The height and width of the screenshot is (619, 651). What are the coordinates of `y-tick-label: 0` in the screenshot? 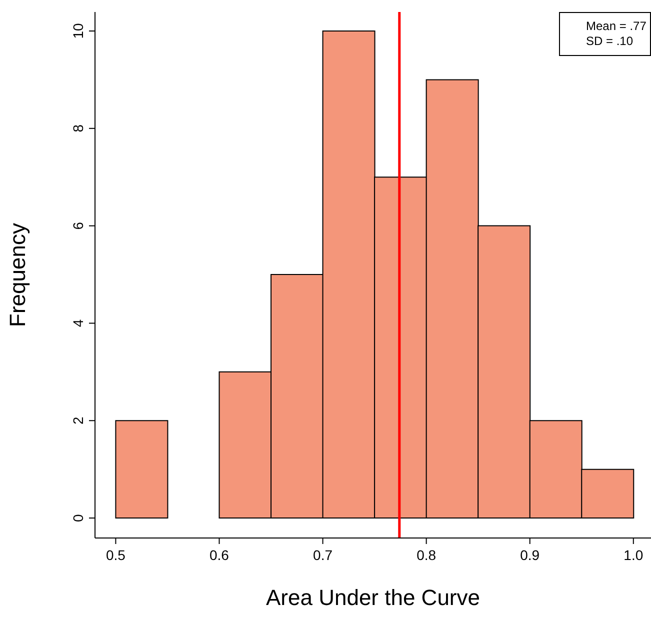 It's located at (78, 518).